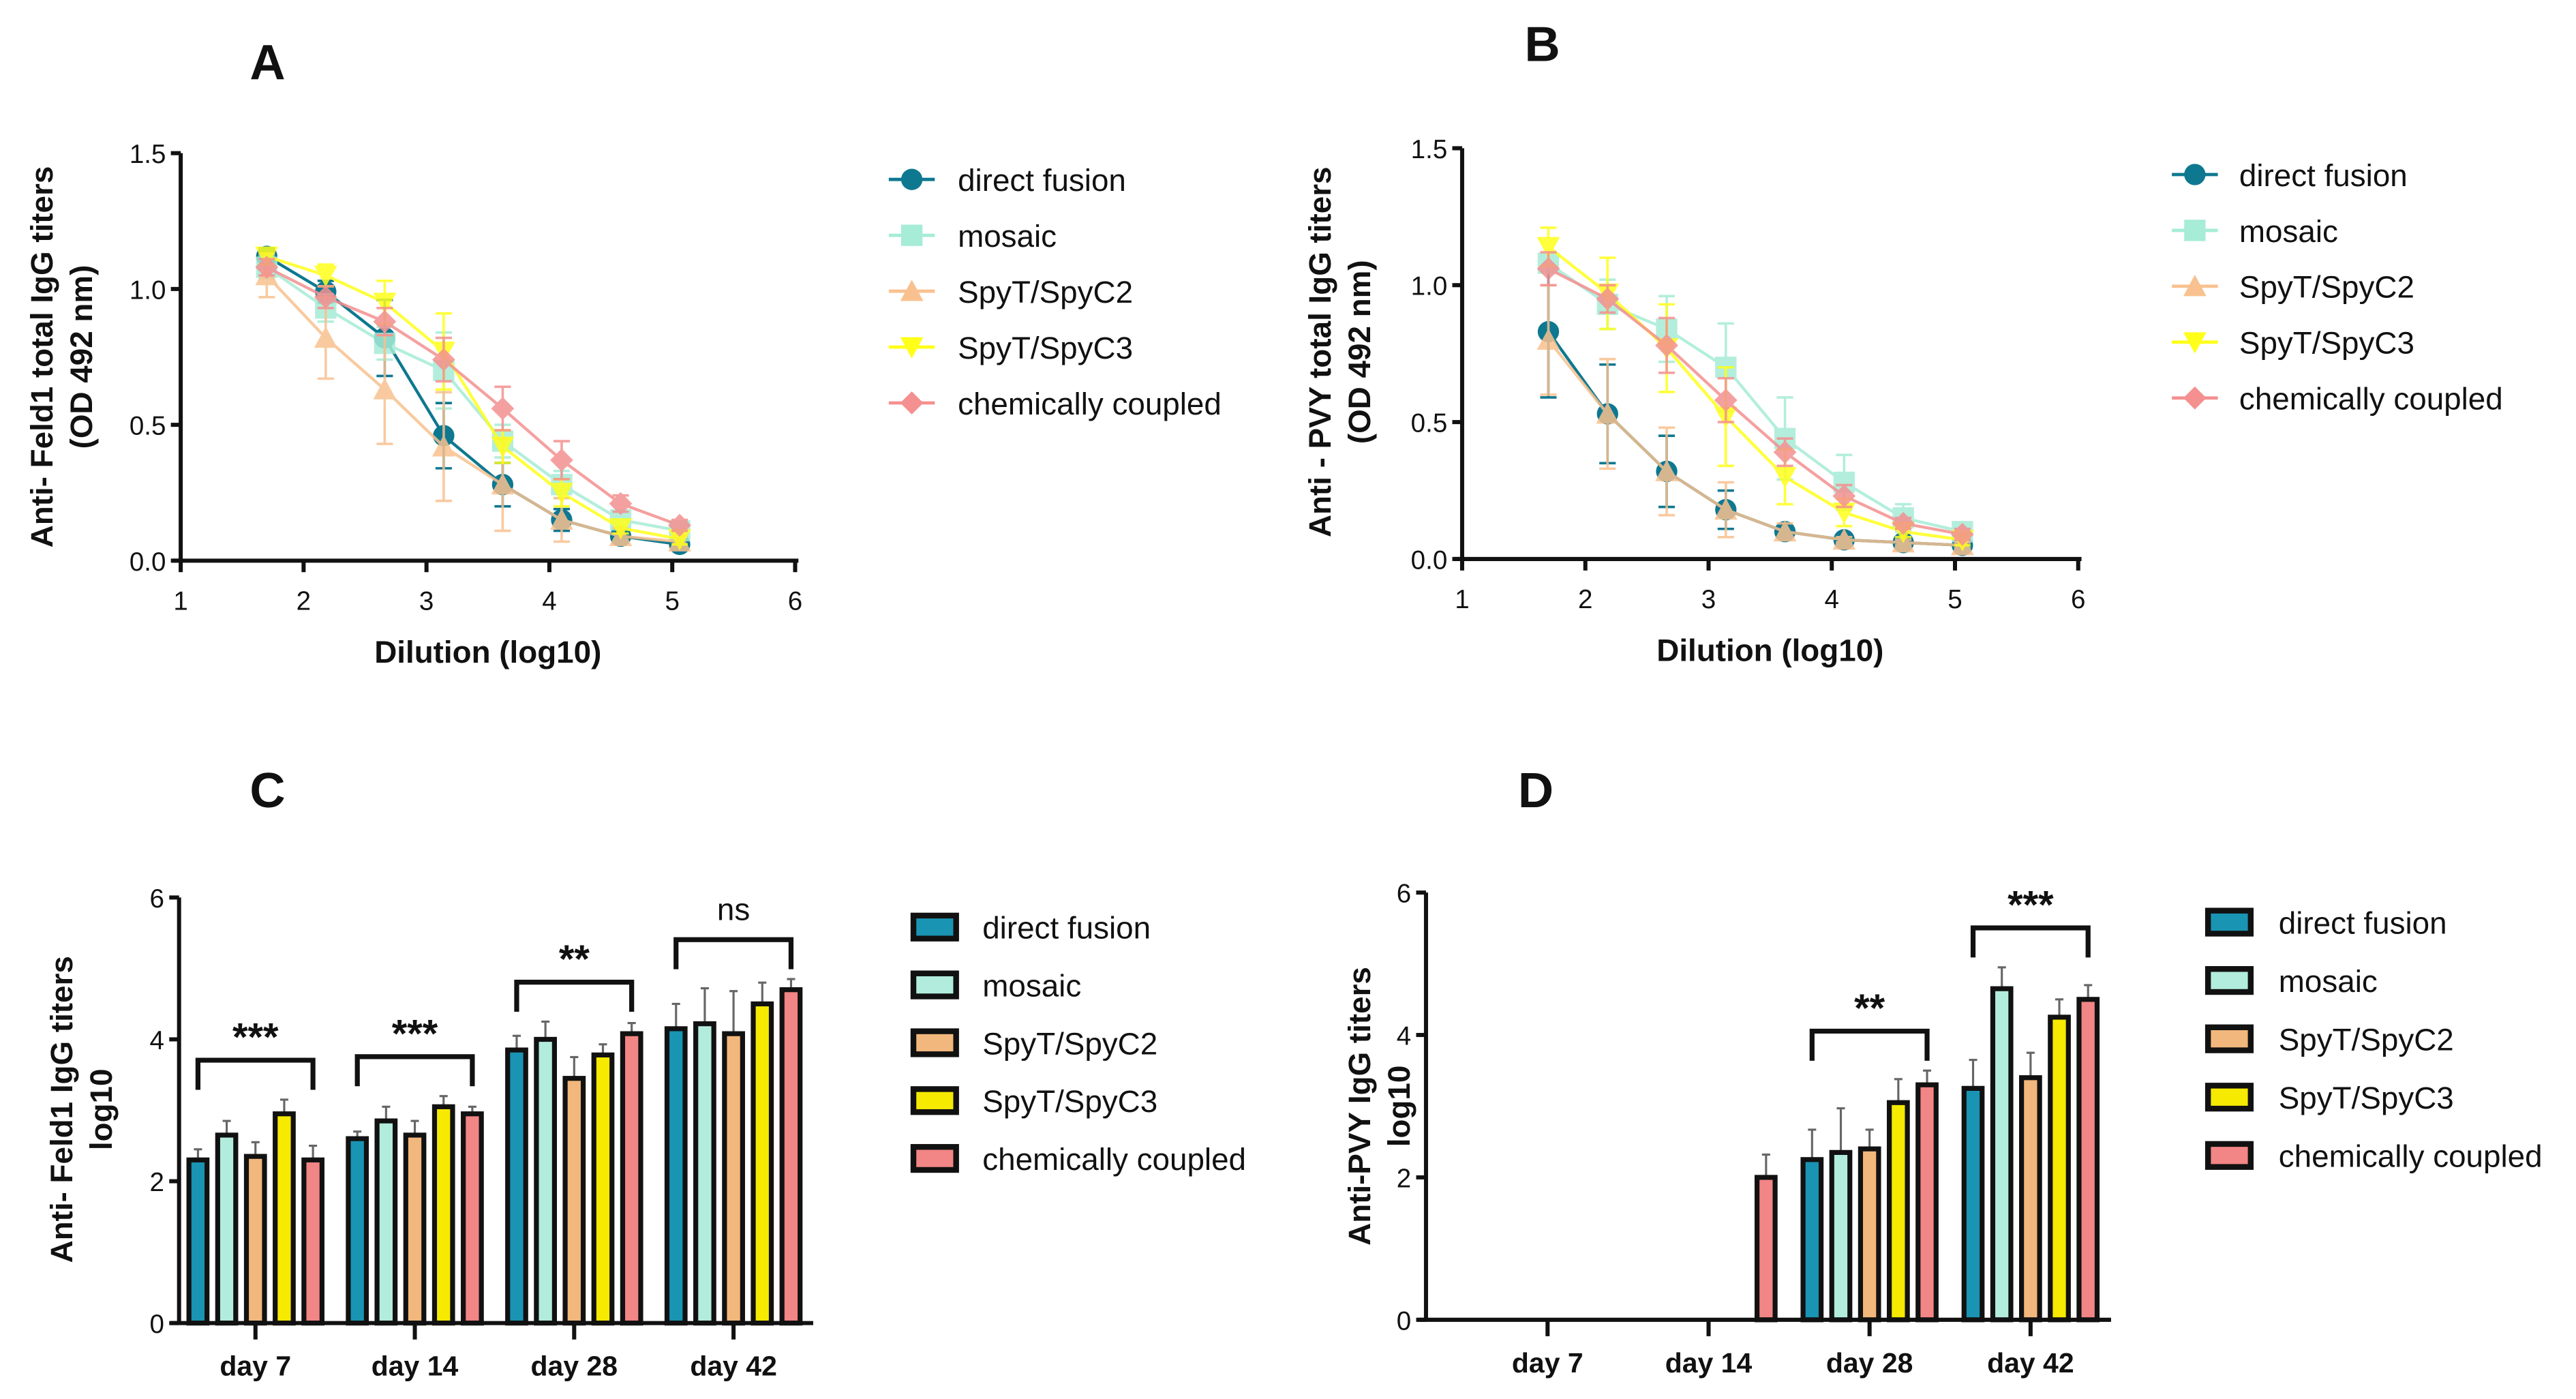  What do you see at coordinates (416, 1366) in the screenshot?
I see `x-tick-label: day 14` at bounding box center [416, 1366].